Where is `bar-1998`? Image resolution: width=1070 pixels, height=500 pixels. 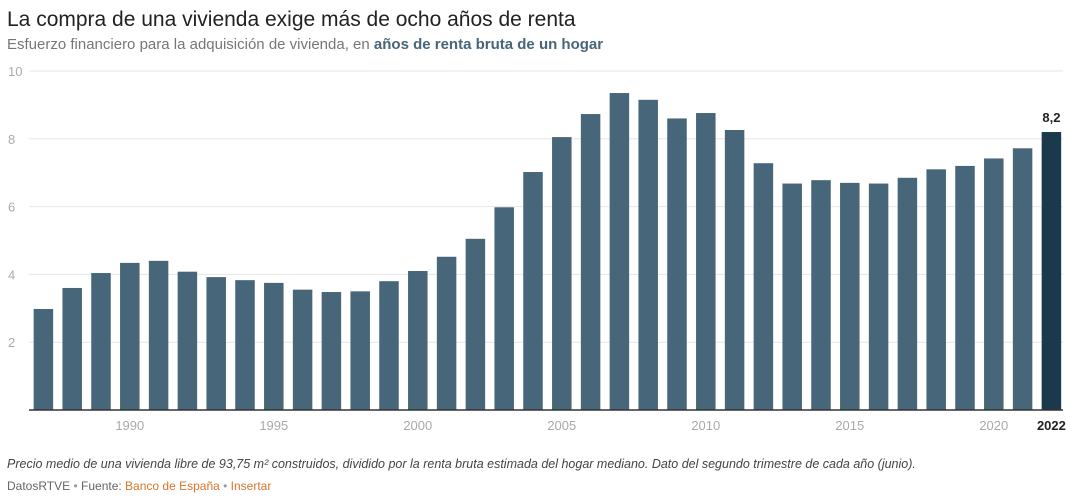 bar-1998 is located at coordinates (360, 350).